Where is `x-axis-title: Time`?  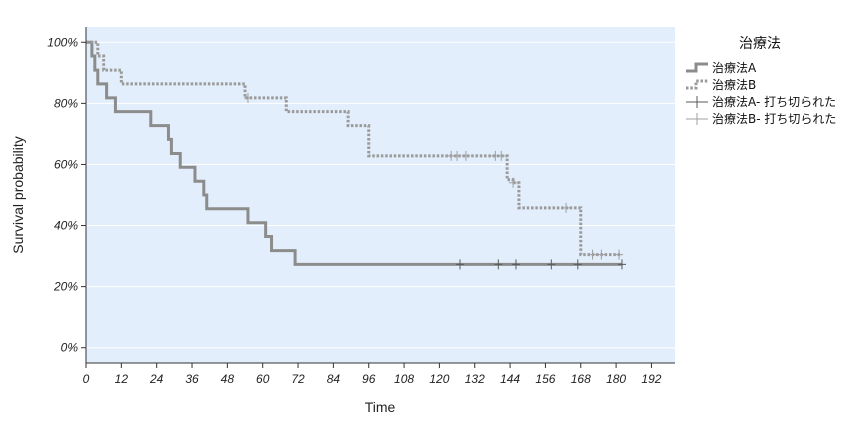 x-axis-title: Time is located at coordinates (380, 407).